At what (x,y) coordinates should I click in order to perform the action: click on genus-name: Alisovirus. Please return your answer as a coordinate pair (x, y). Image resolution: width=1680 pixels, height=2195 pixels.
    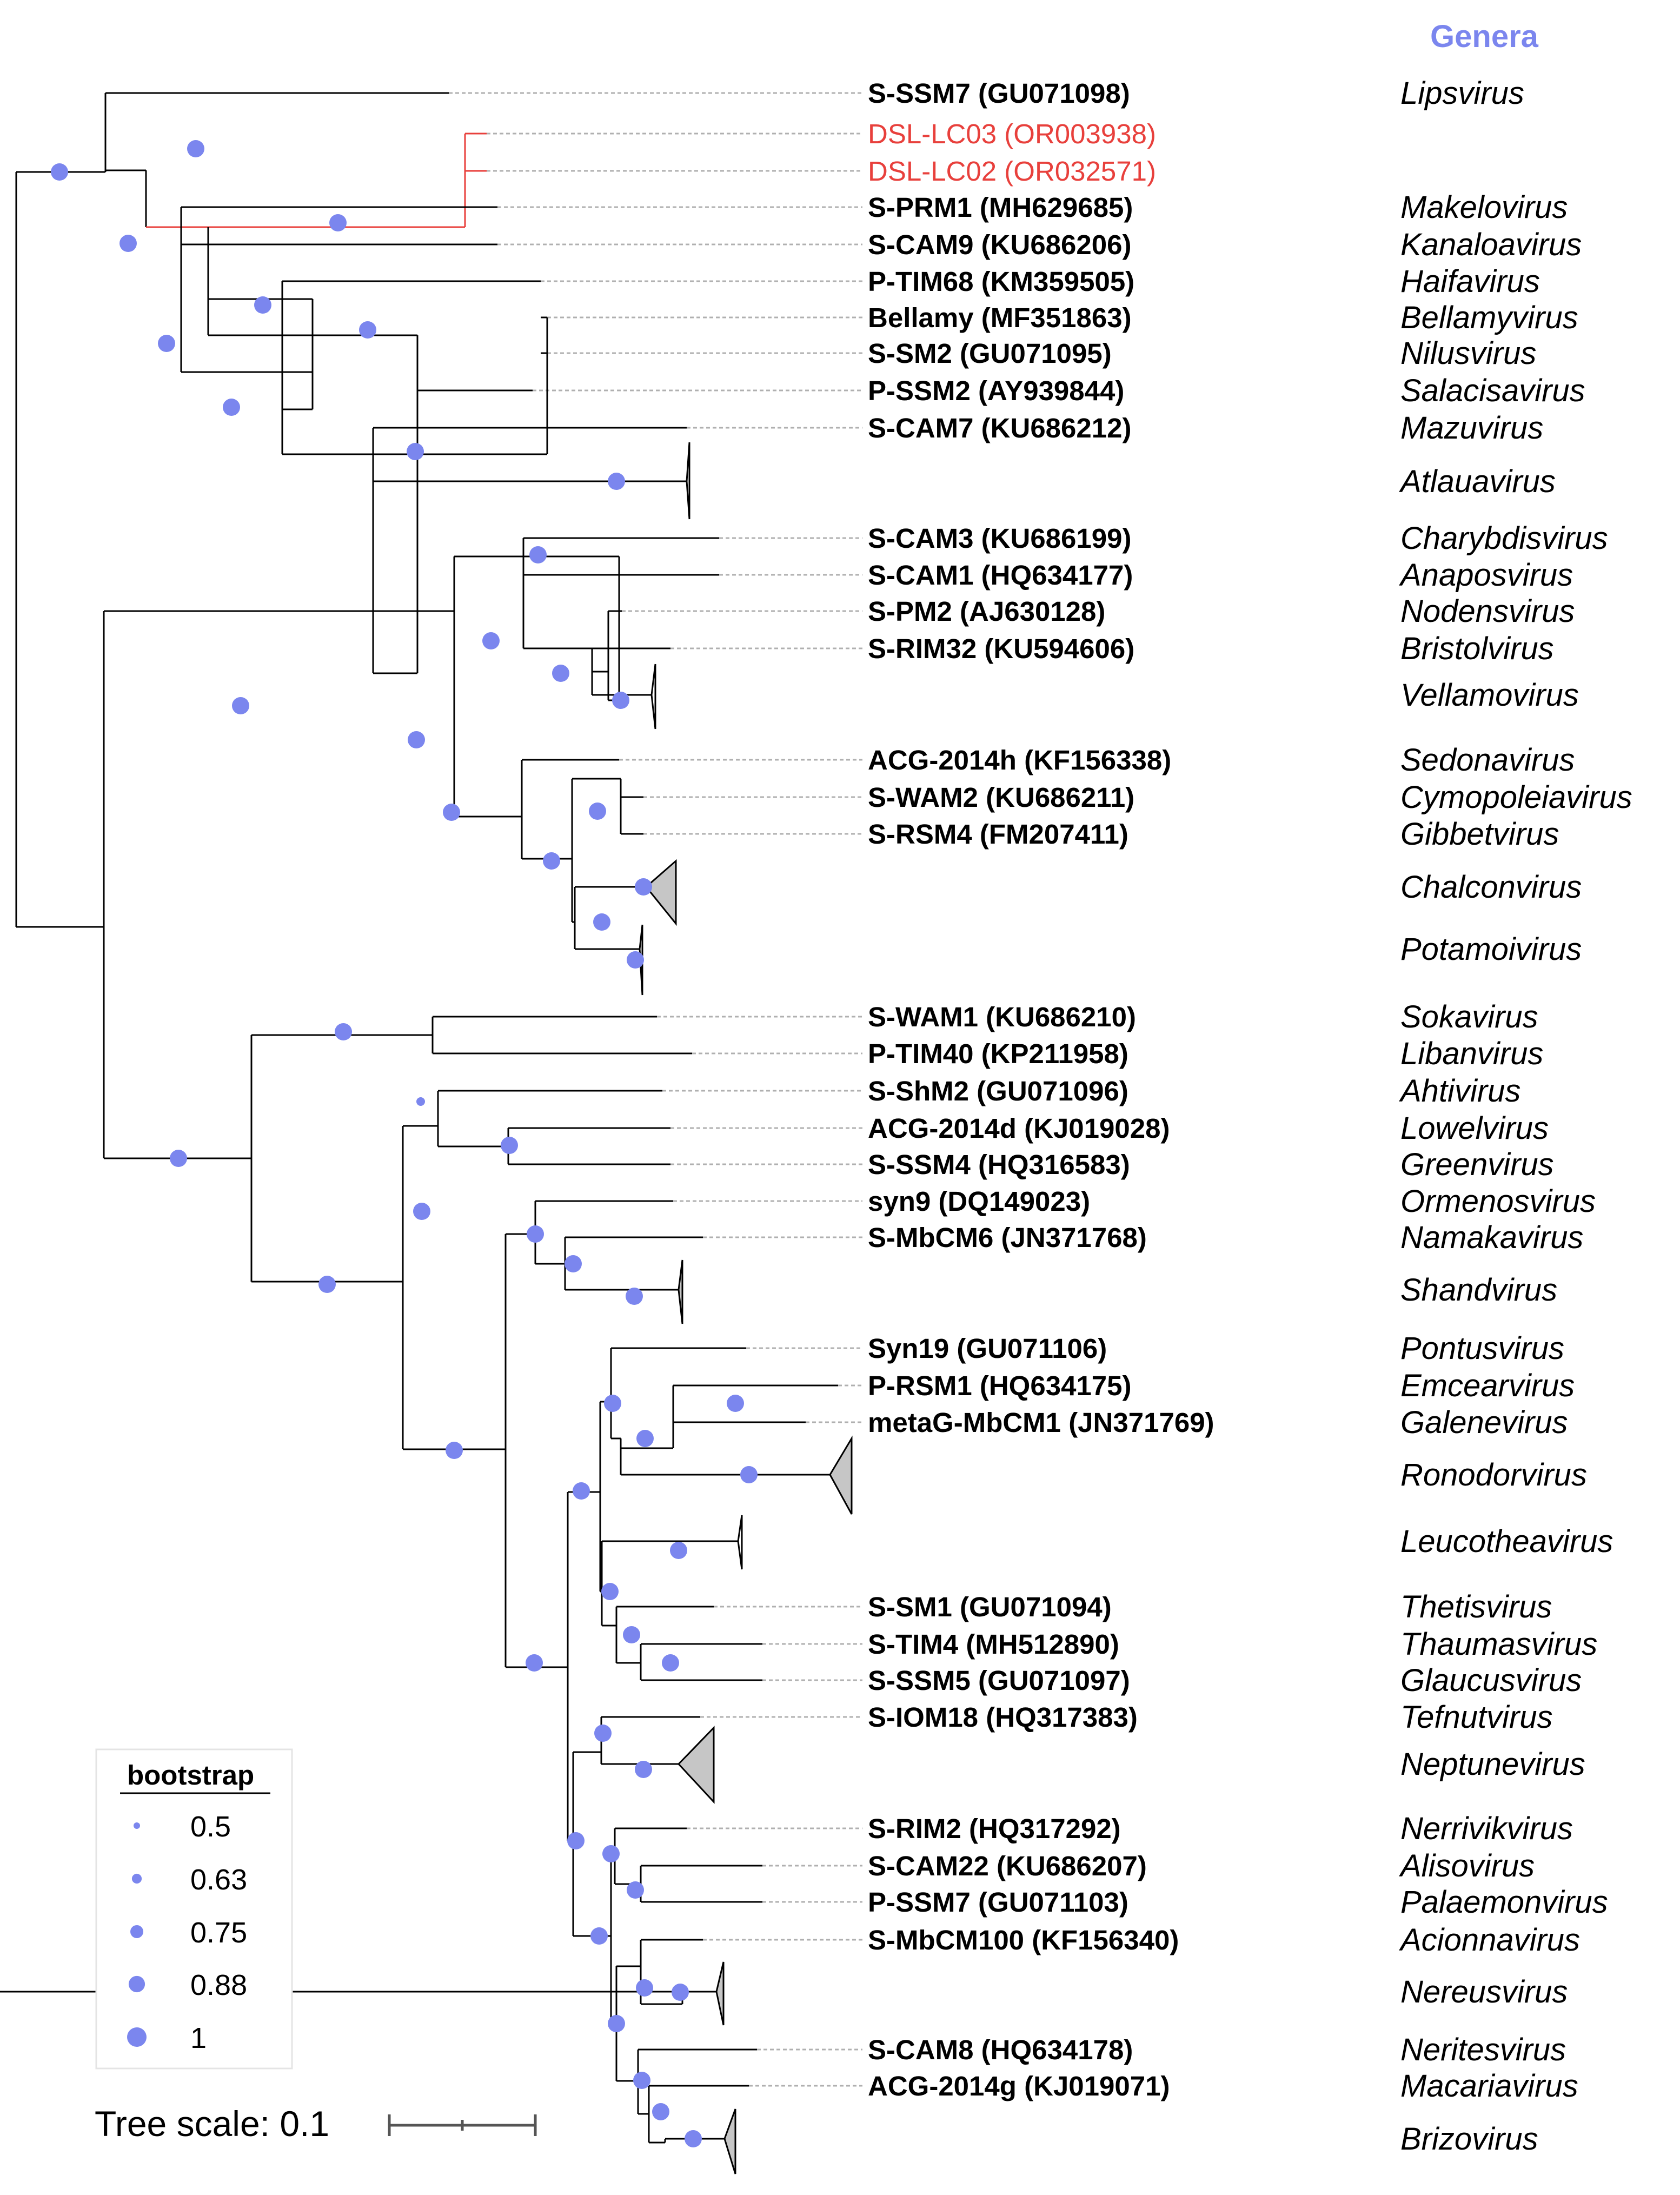
    Looking at the image, I should click on (1467, 1866).